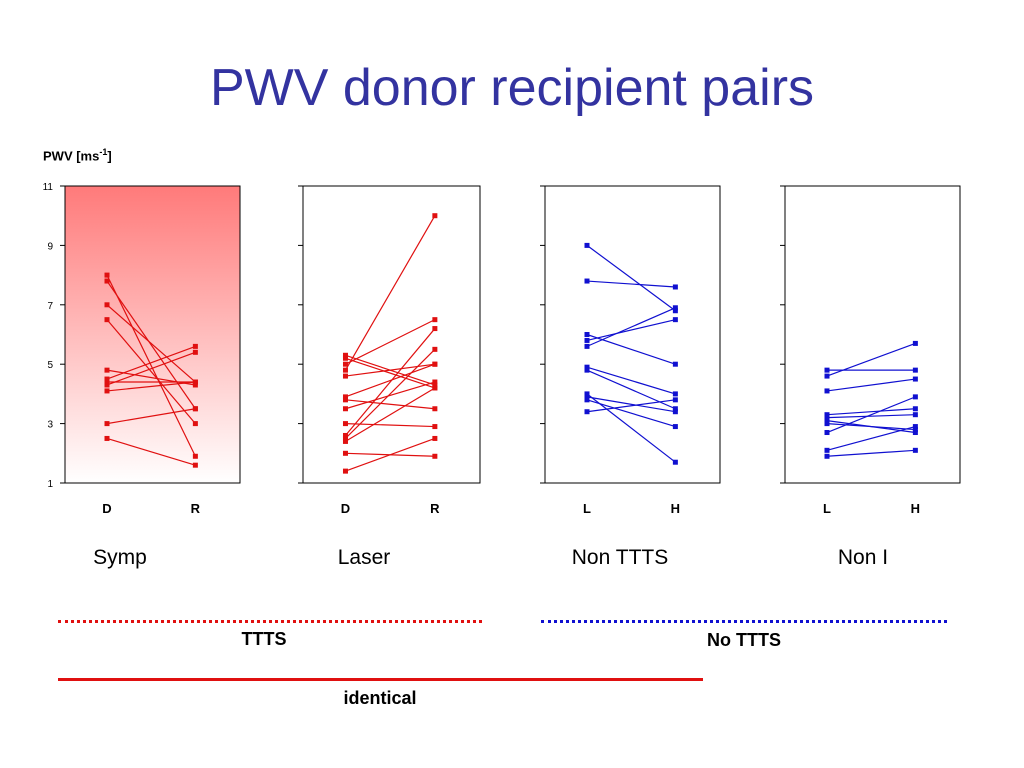 The image size is (1024, 768). What do you see at coordinates (744, 640) in the screenshot?
I see `no-ttts-bracket-label: No TTTS` at bounding box center [744, 640].